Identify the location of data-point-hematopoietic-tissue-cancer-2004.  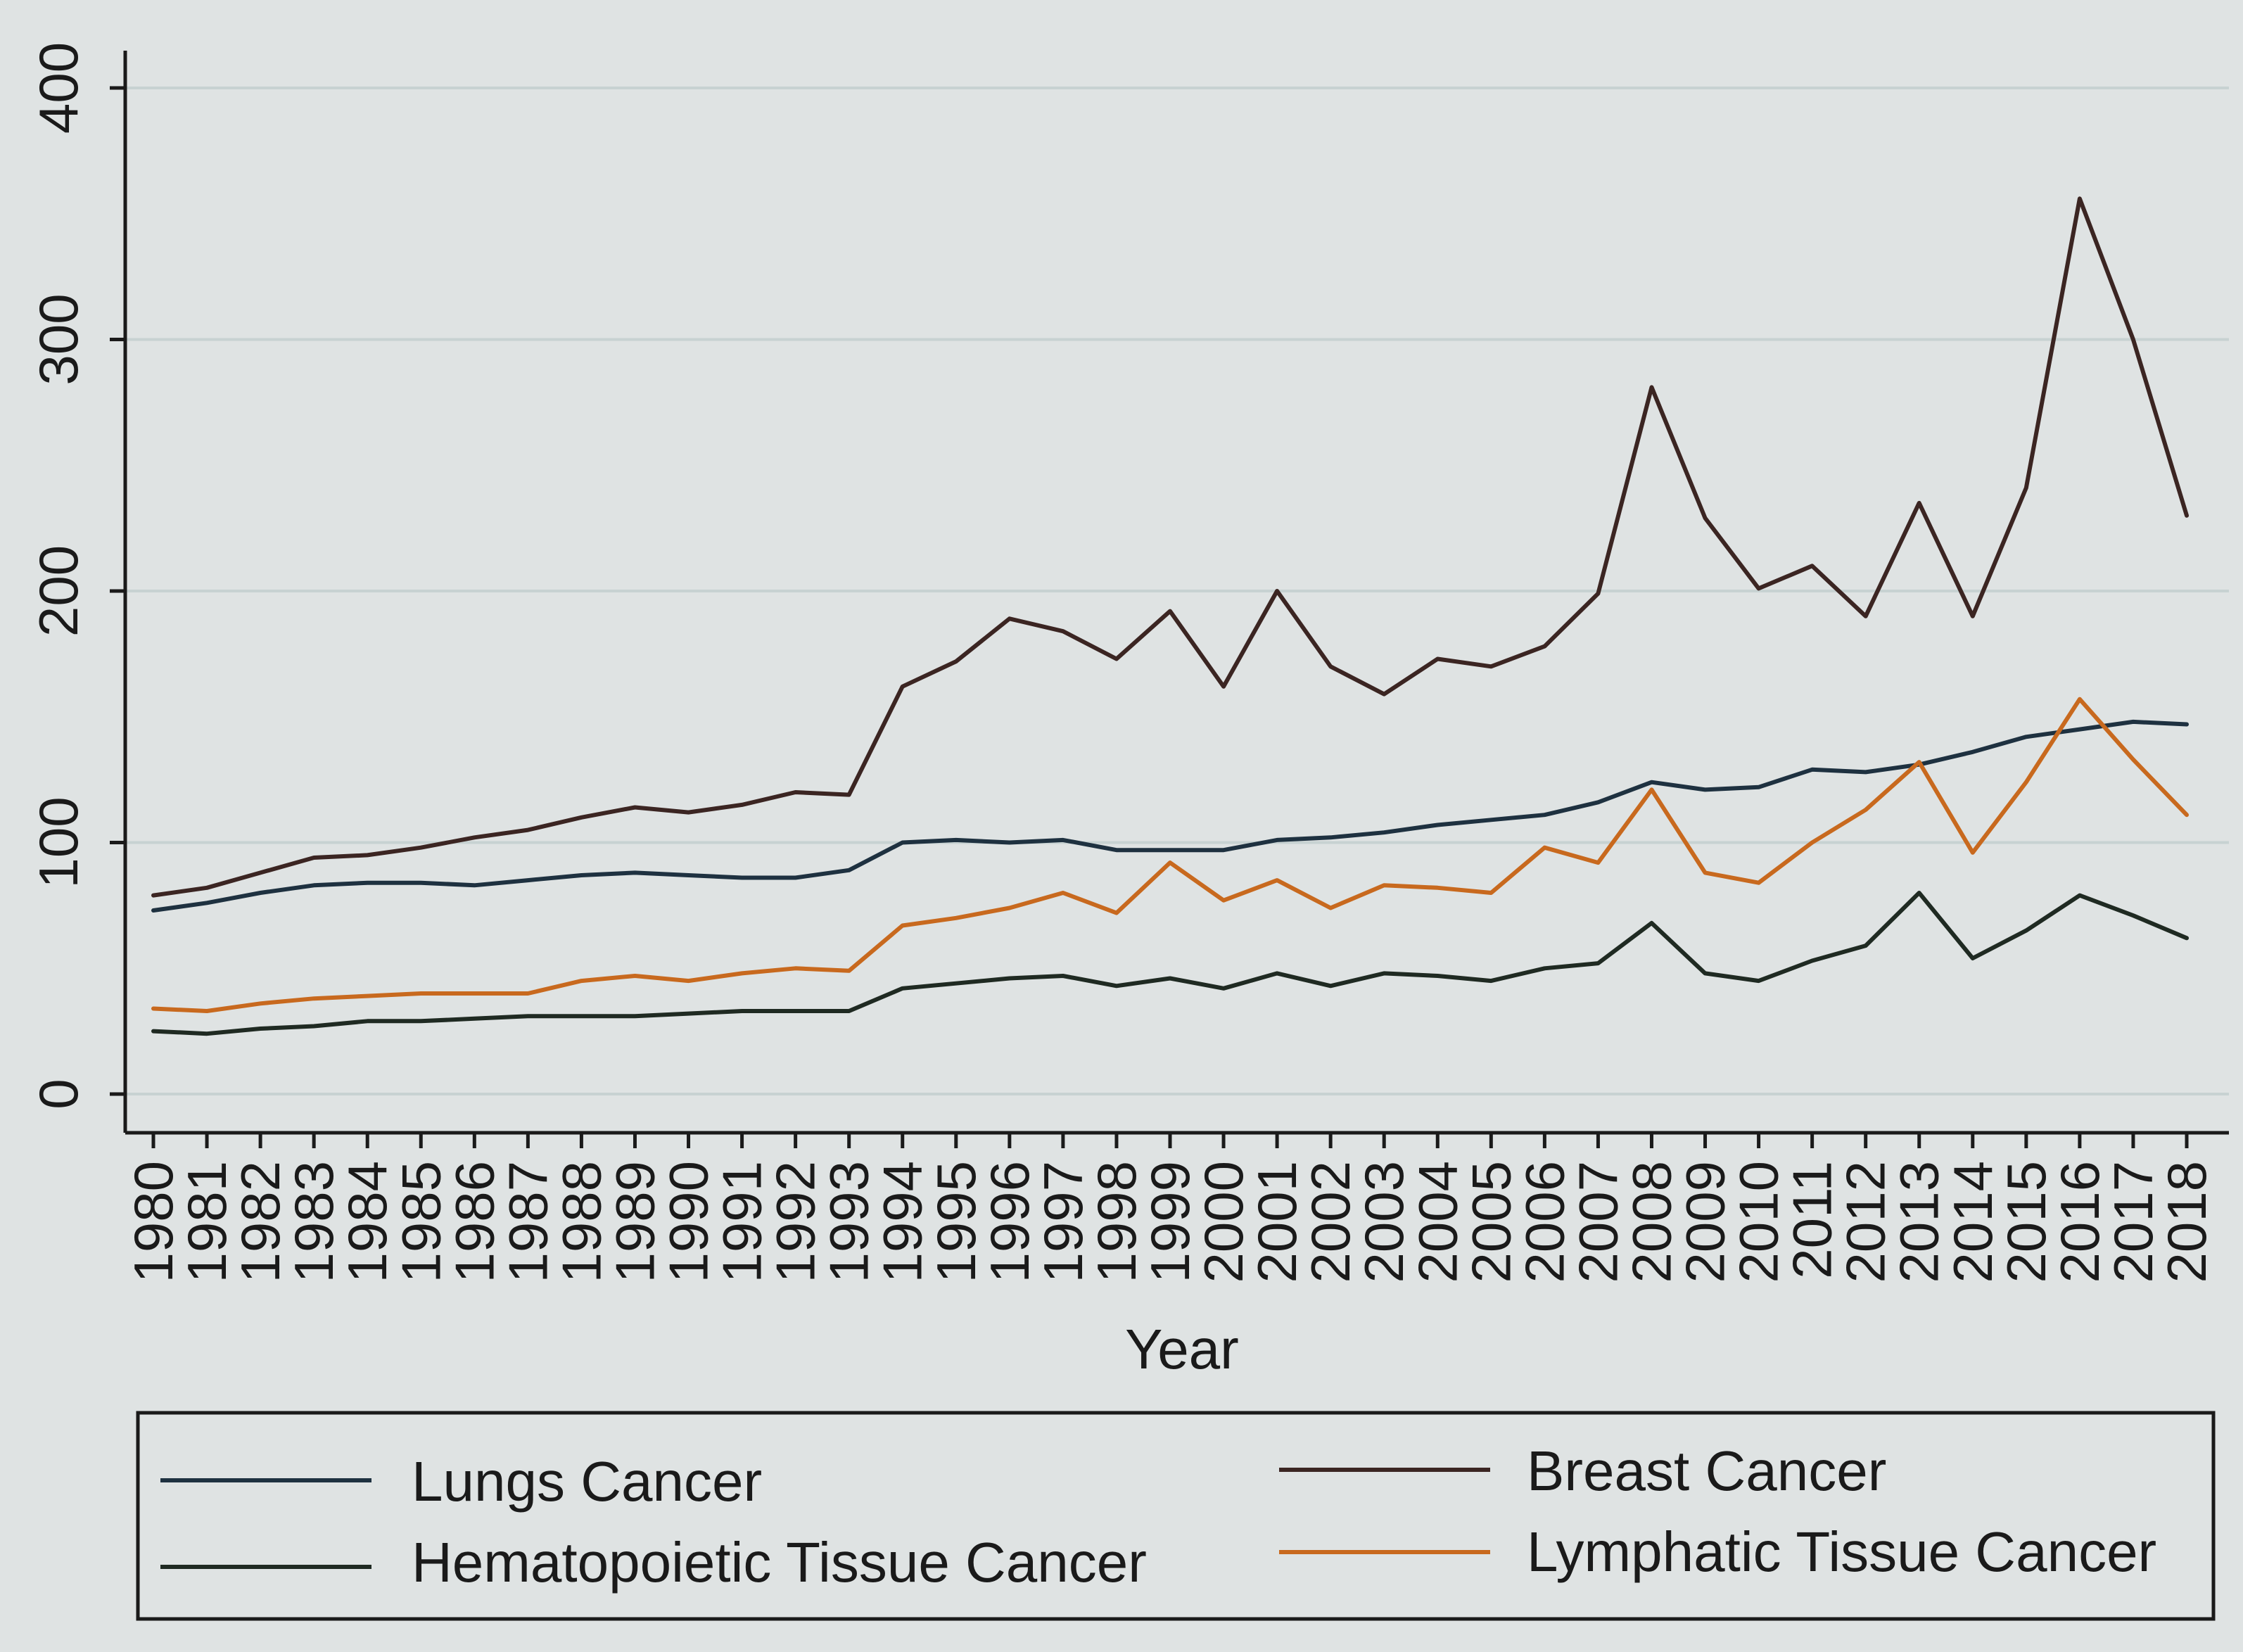
(1437, 976).